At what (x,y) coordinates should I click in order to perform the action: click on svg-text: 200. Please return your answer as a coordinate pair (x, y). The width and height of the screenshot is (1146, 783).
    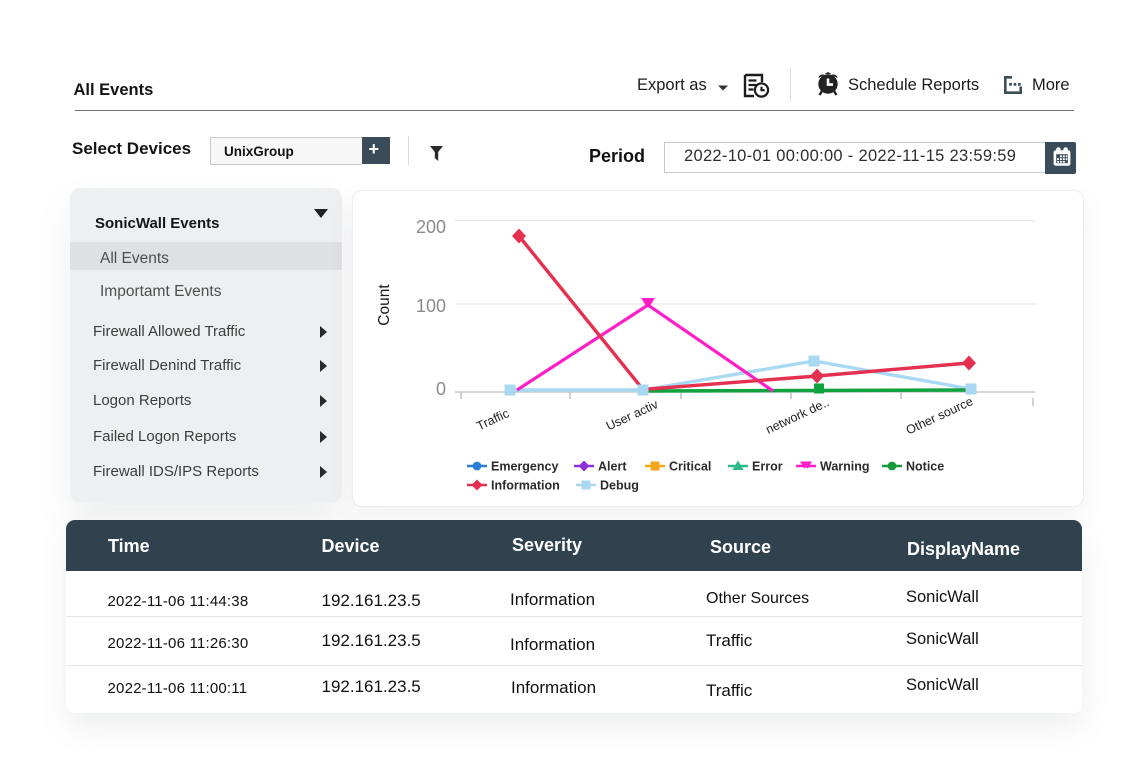
    Looking at the image, I should click on (431, 227).